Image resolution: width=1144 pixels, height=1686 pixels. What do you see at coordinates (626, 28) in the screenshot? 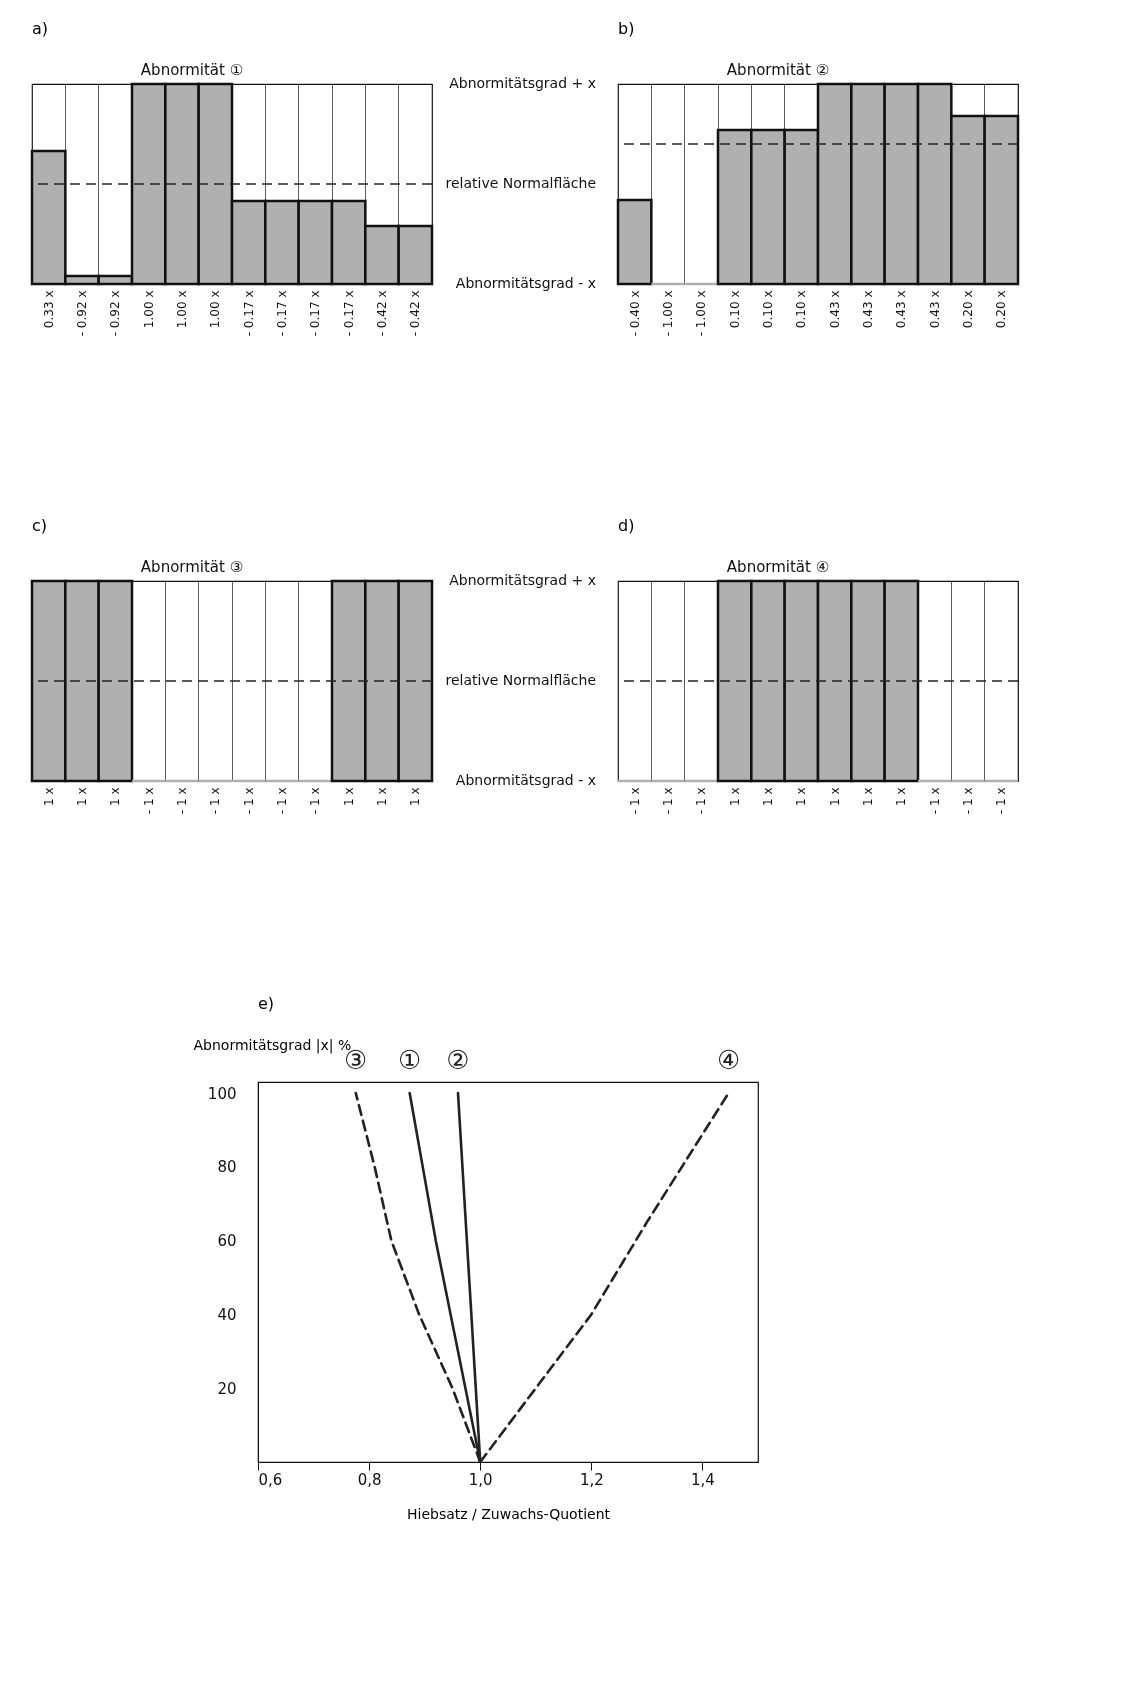
I see `chart-title: b)` at bounding box center [626, 28].